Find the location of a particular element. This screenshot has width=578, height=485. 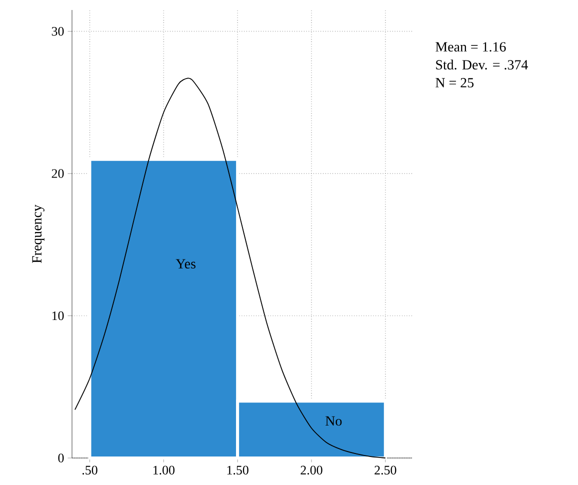

x-tick-label: 2.00 is located at coordinates (311, 470).